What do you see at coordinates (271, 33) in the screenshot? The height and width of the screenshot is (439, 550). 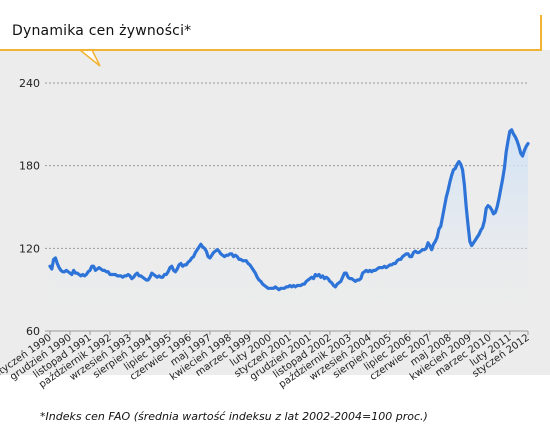 I see `title-box: Dynamika cen żywności*` at bounding box center [271, 33].